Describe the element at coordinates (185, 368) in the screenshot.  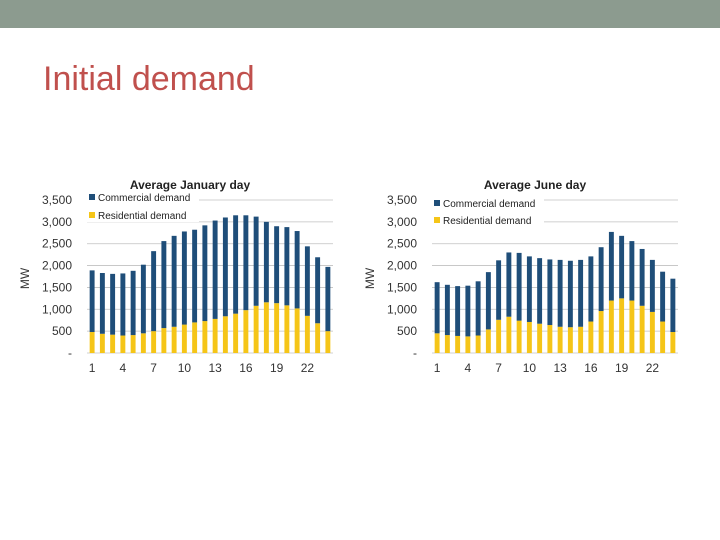
I see `x-tick-label: 10` at that location.